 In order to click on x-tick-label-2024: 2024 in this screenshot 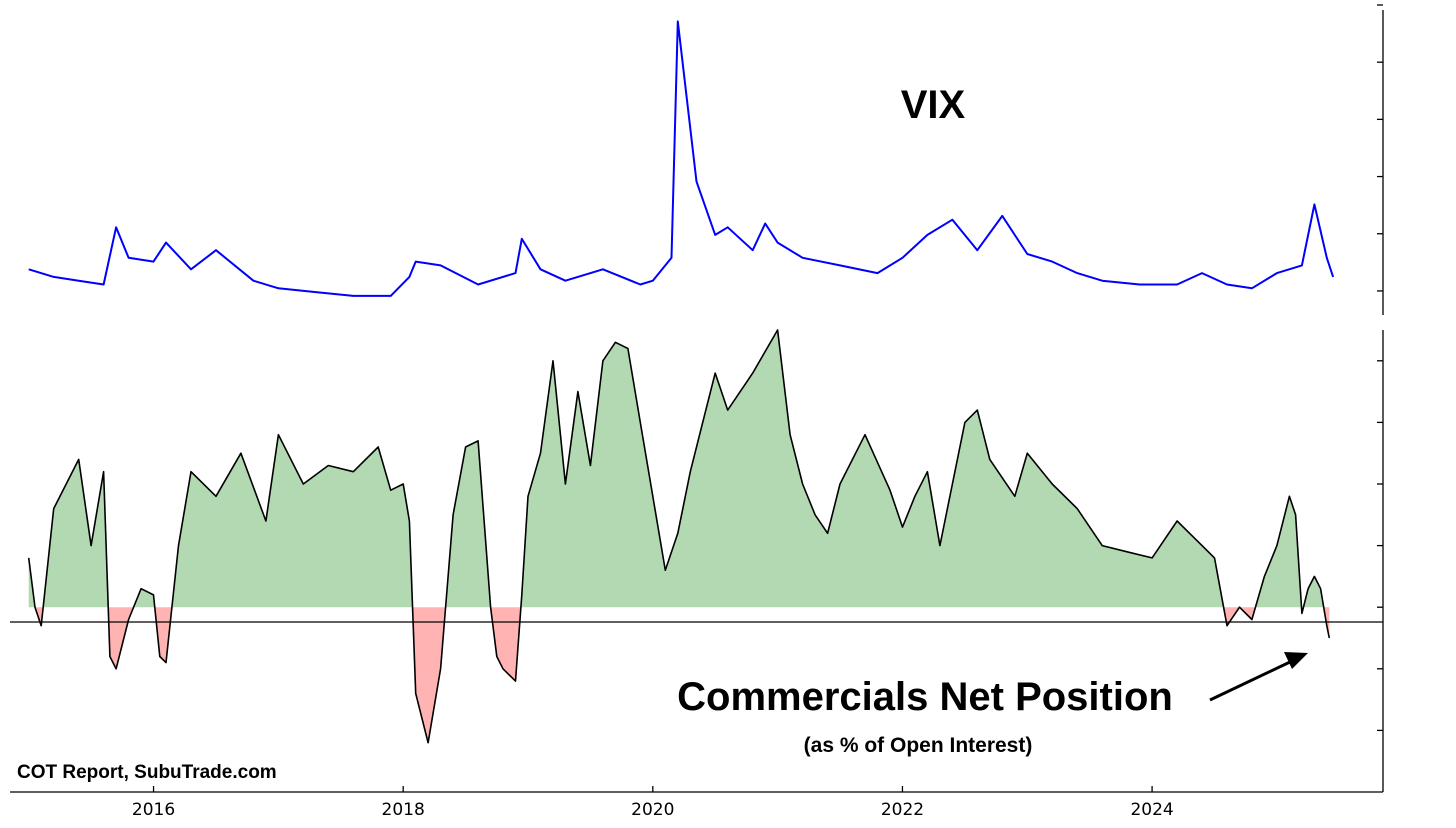, I will do `click(1151, 810)`.